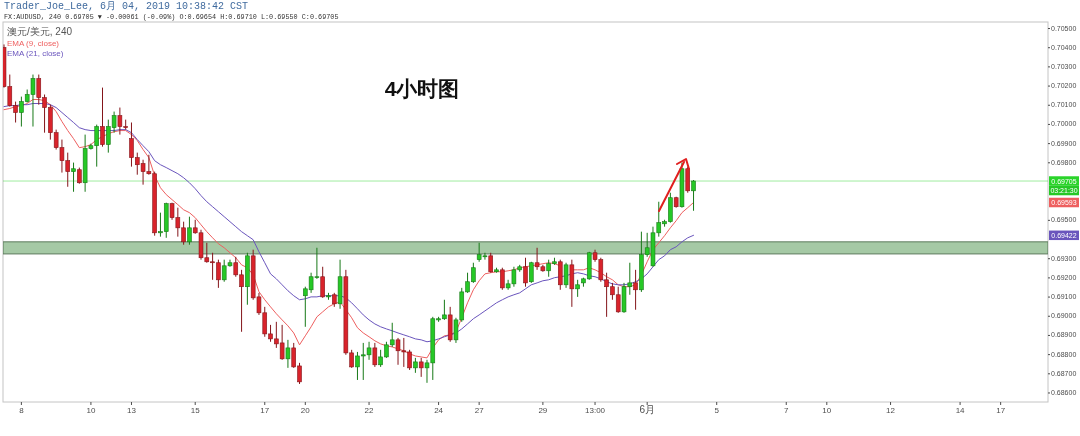  I want to click on x-tick-label: 27, so click(479, 410).